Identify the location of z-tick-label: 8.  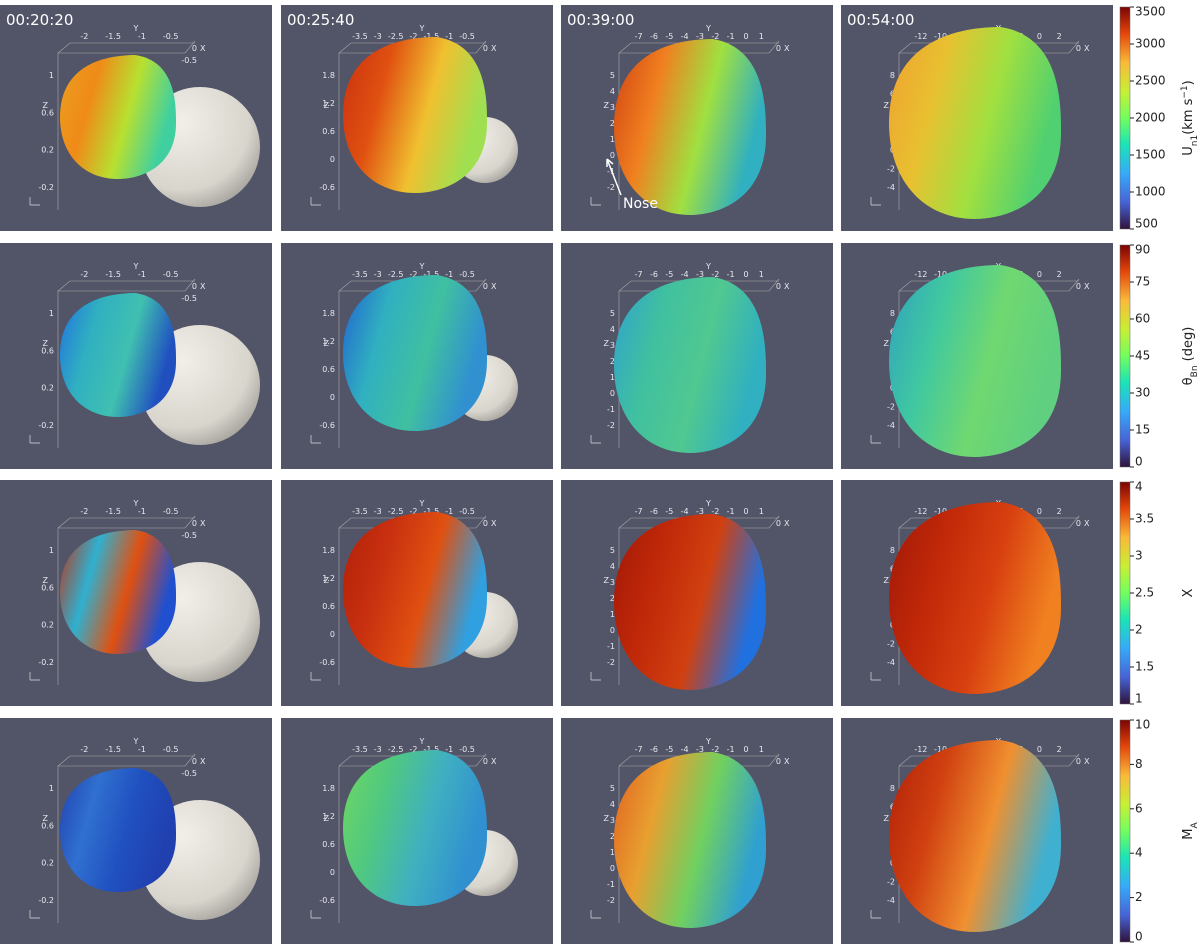
(892, 788).